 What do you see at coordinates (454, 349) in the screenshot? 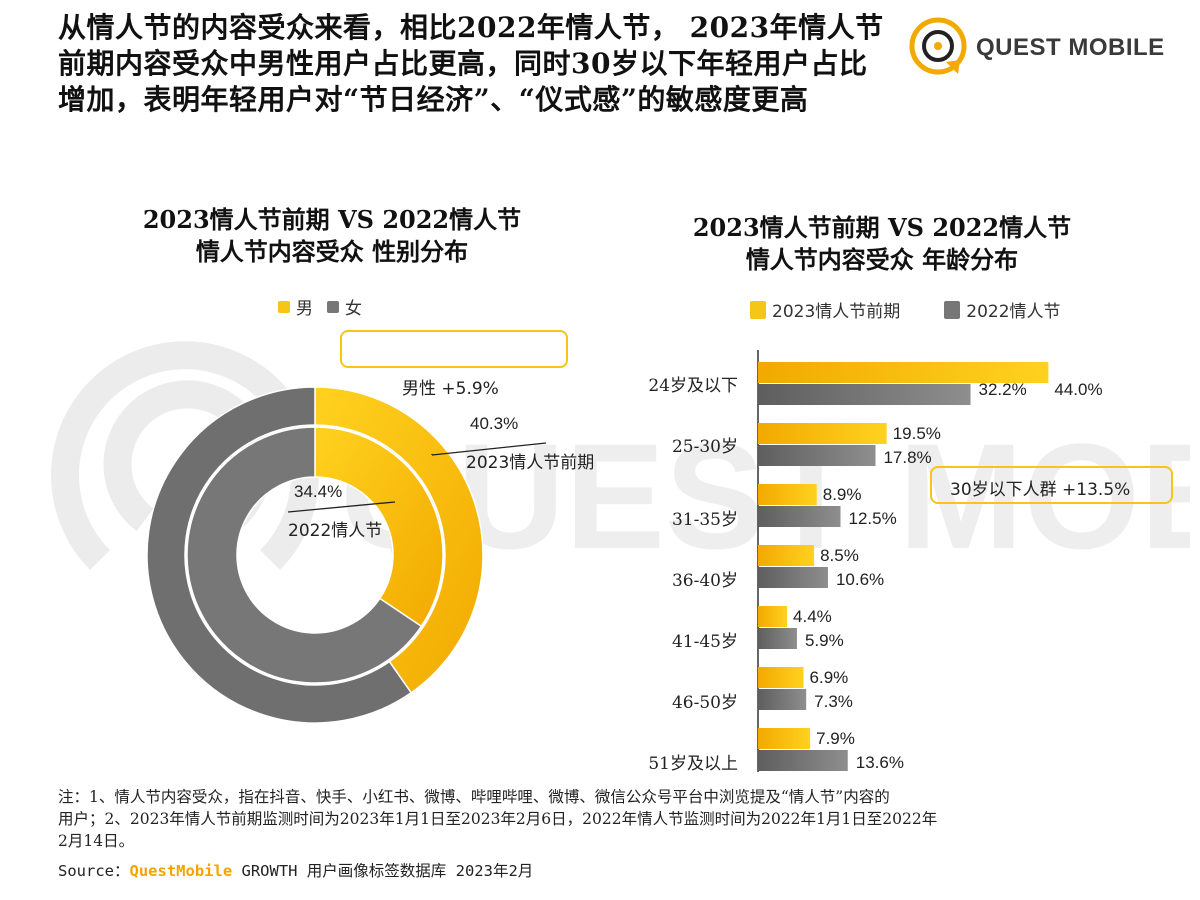
I see `gender-callout-box` at bounding box center [454, 349].